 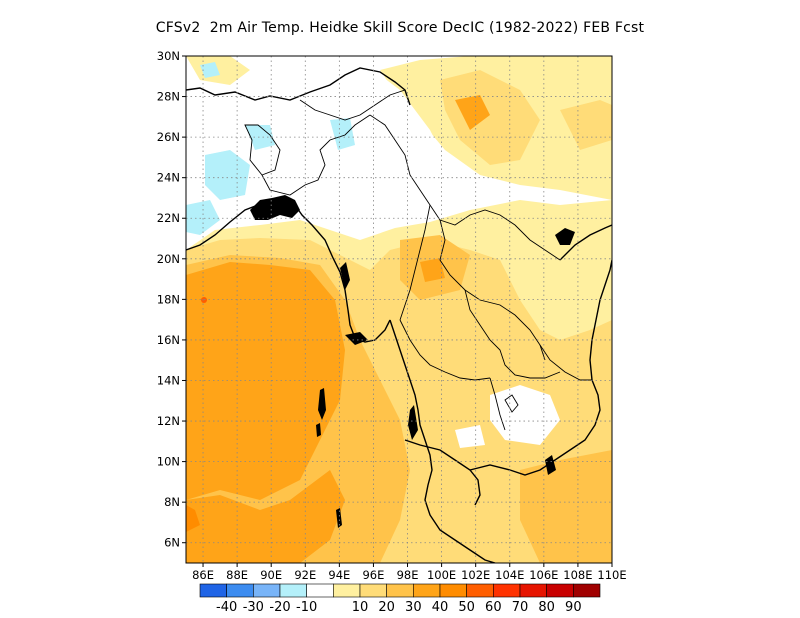 I want to click on field-40-50-north, so click(x=472, y=112).